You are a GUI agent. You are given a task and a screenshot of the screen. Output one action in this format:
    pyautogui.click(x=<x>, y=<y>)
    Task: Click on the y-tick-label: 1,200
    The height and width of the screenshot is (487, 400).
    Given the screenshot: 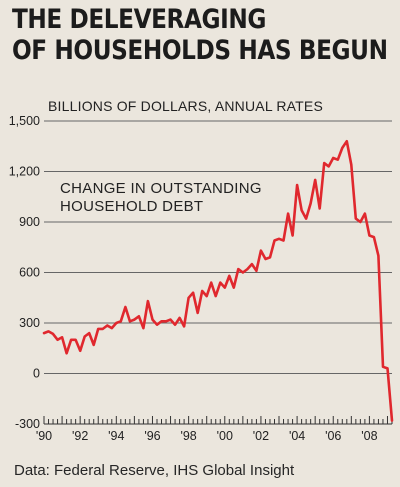 What is the action you would take?
    pyautogui.click(x=24, y=172)
    